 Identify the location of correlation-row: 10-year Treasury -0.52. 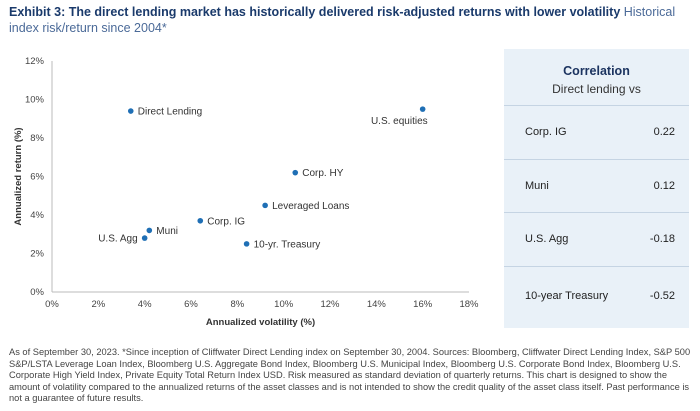
(596, 295).